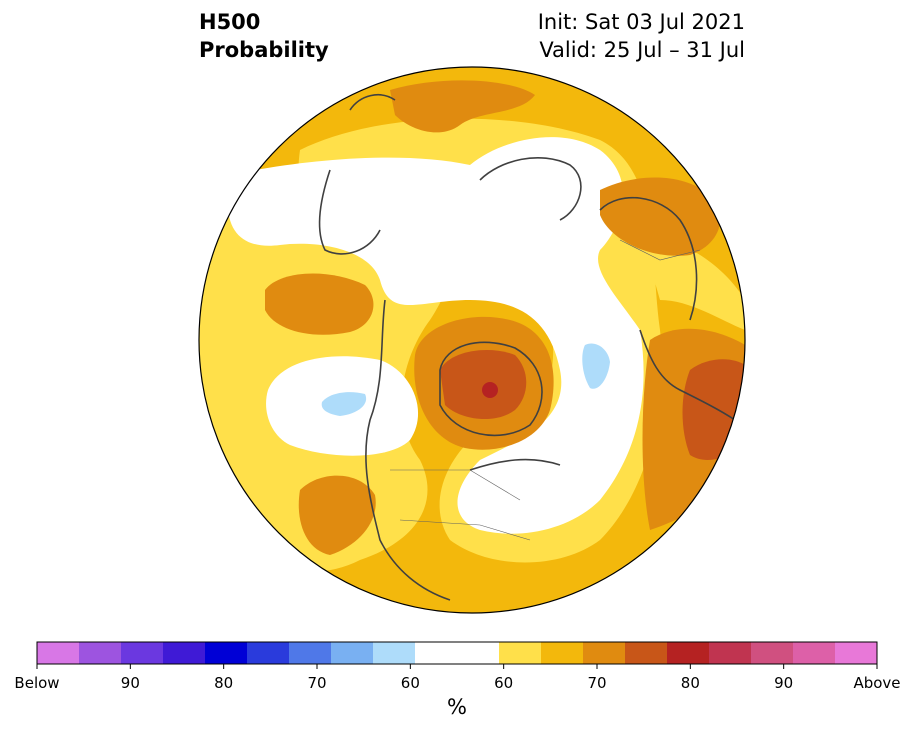 The image size is (915, 732). I want to click on orange-region-north, so click(462, 106).